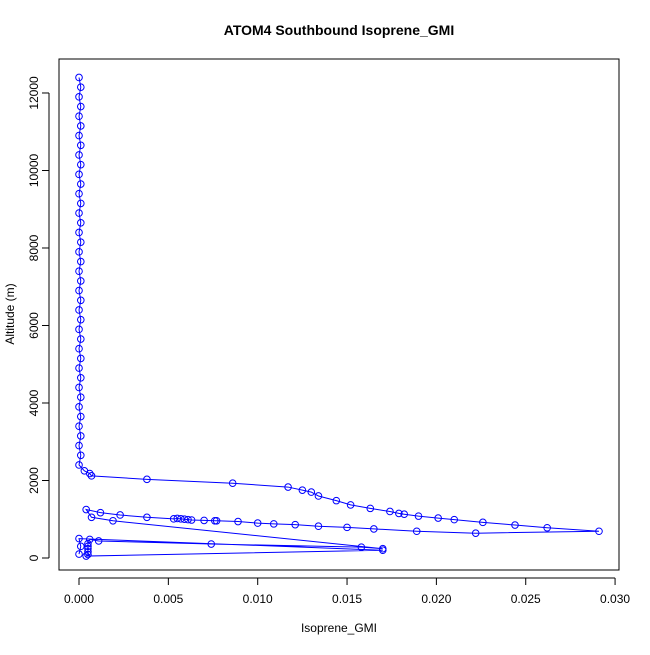 The height and width of the screenshot is (655, 650). Describe the element at coordinates (339, 628) in the screenshot. I see `x-axis-label: Isoprene_GMI` at that location.